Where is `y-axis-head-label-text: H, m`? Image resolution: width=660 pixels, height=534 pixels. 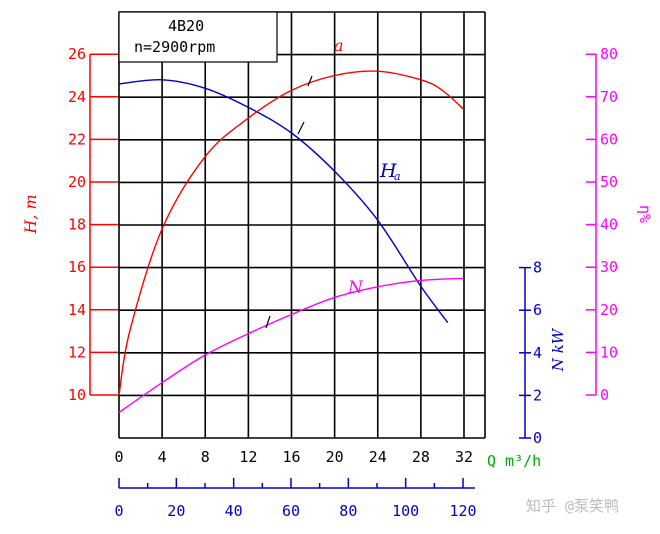 y-axis-head-label-text: H, m is located at coordinates (30, 214).